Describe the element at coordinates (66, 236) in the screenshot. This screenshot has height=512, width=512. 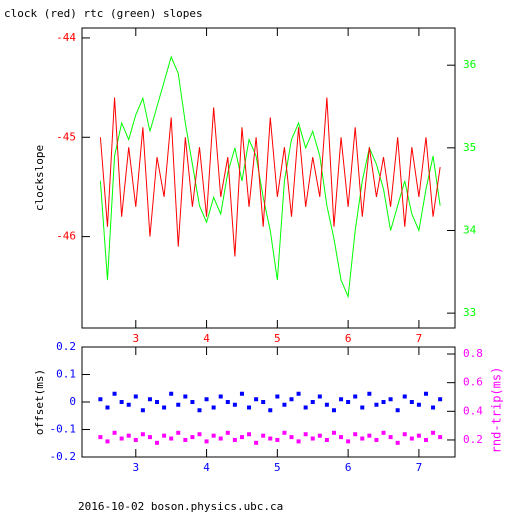
I see `y-tick-label: -46` at that location.